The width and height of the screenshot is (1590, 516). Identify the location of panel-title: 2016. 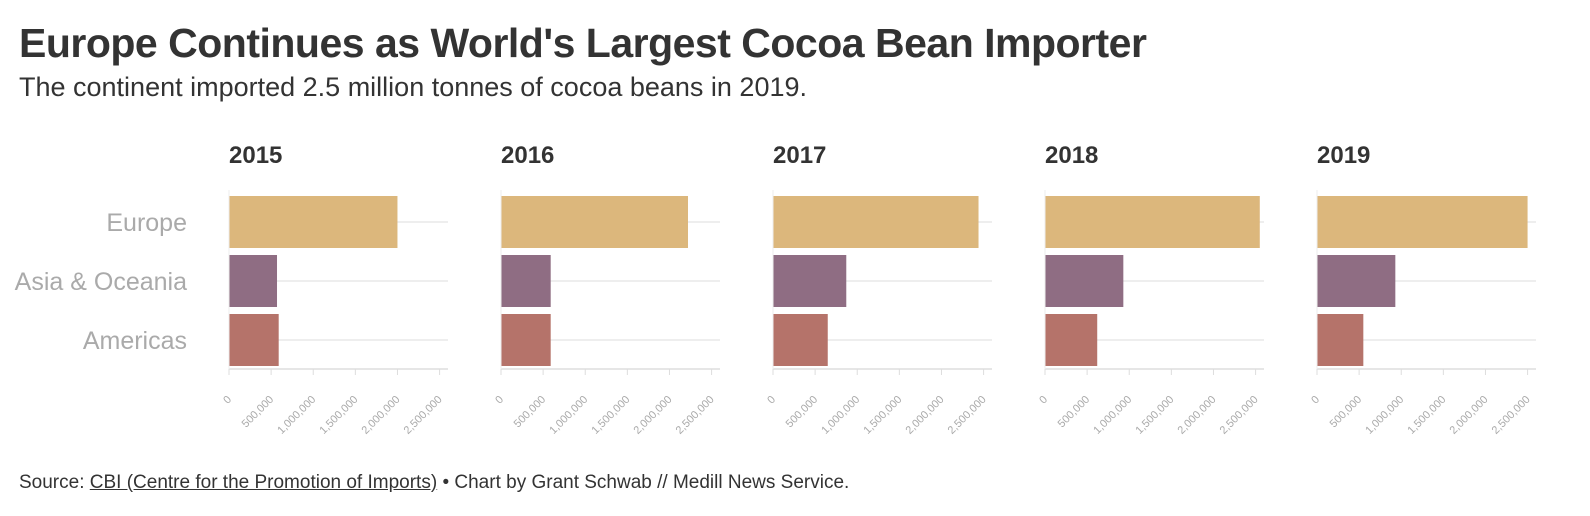
(527, 155).